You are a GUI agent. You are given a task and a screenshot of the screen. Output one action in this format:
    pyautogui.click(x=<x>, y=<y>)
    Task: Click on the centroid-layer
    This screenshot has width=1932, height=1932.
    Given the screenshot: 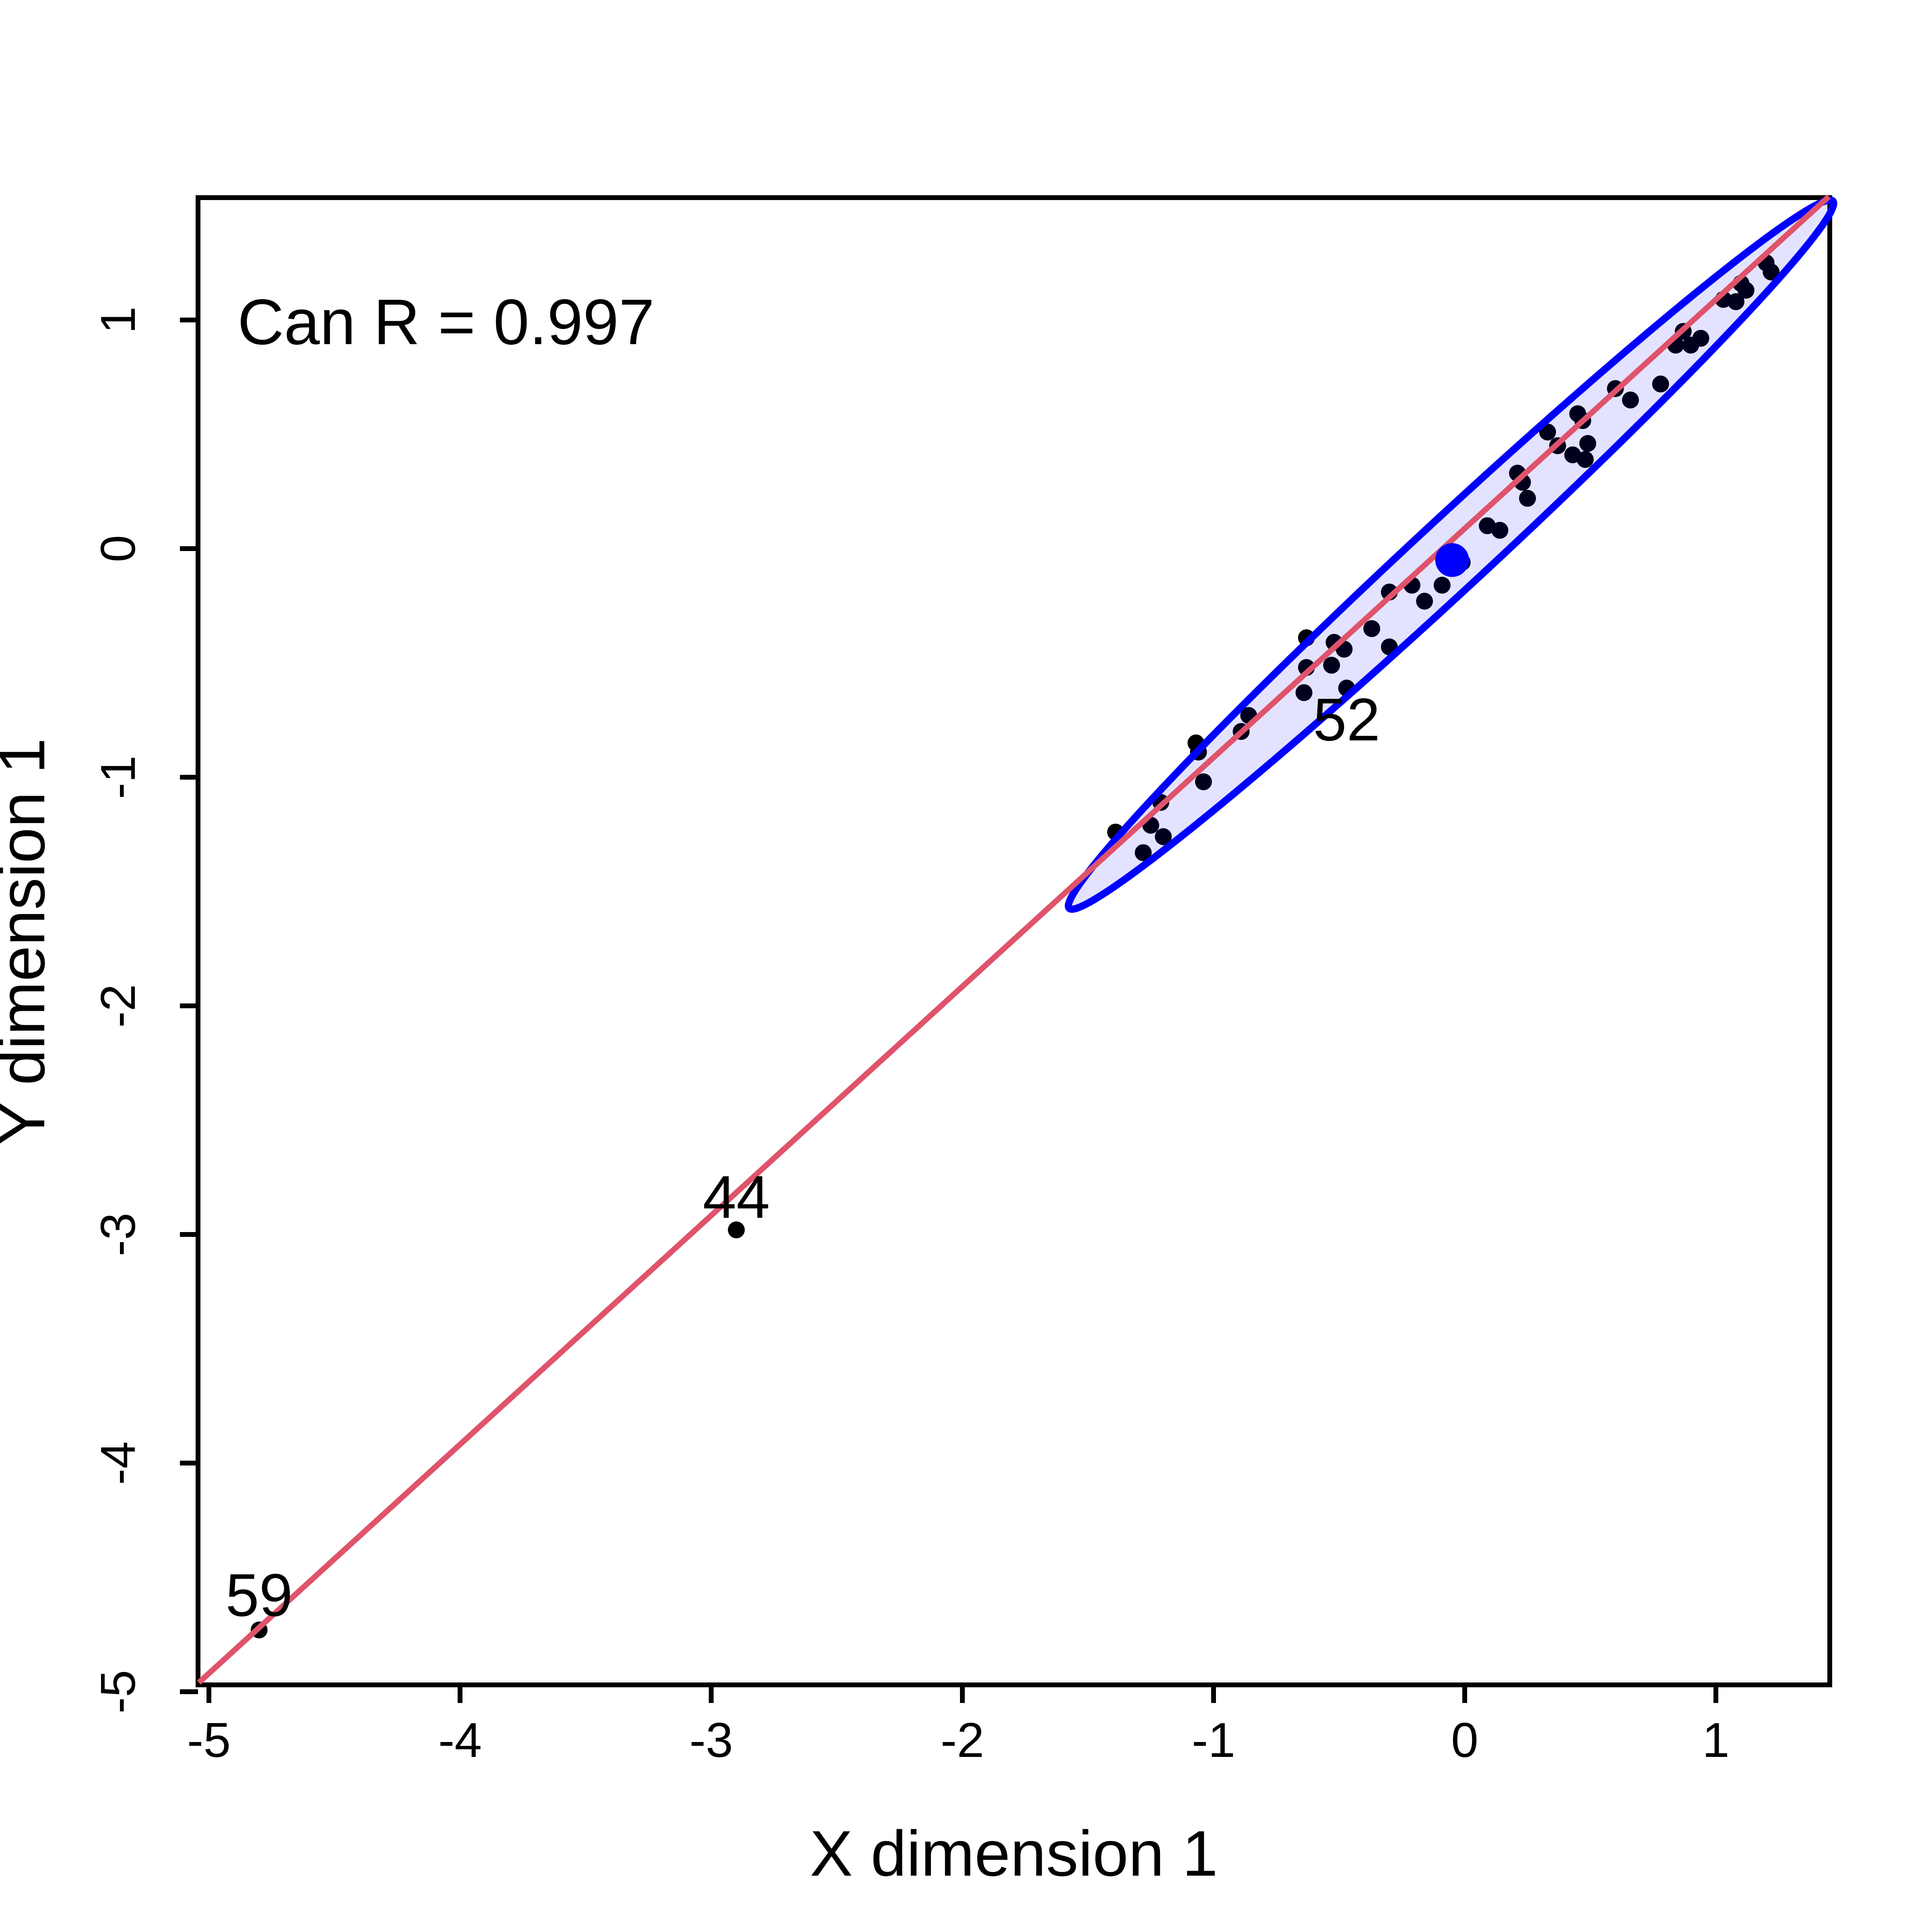 What is the action you would take?
    pyautogui.click(x=1452, y=560)
    